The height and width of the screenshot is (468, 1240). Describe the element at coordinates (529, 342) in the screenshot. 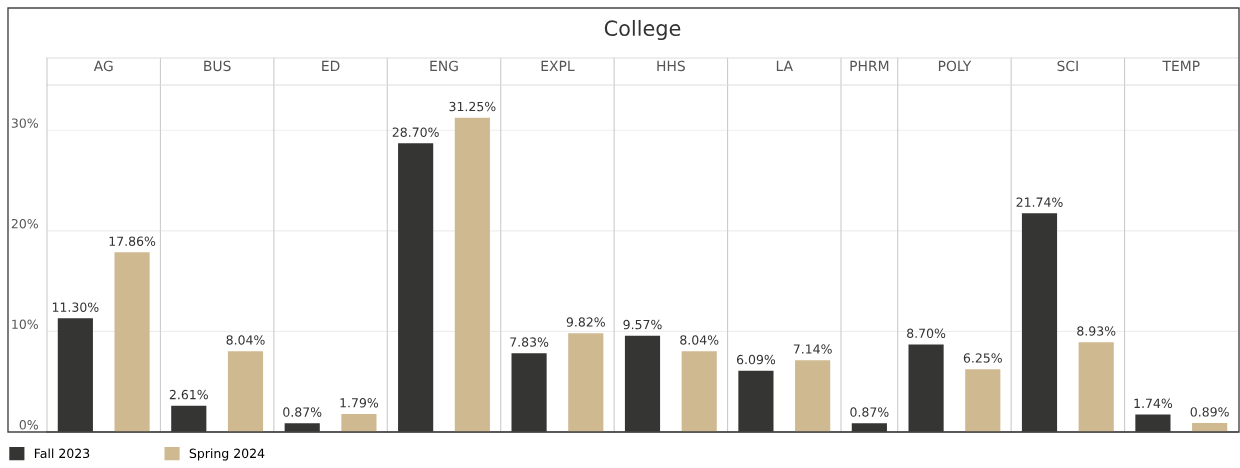

I see `data-label: 7.83%` at that location.